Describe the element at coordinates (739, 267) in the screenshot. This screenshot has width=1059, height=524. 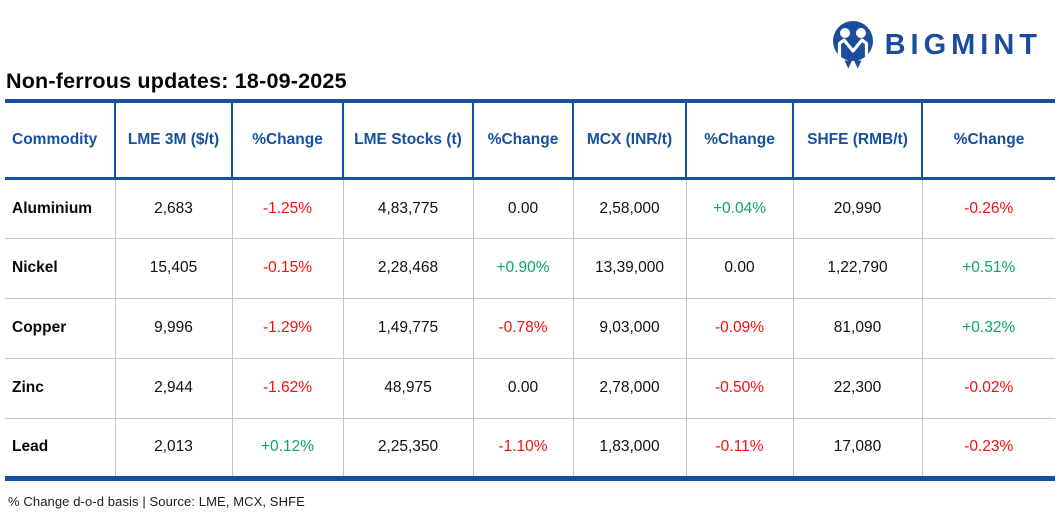
I see `mcx-change-cell: 0.00` at that location.